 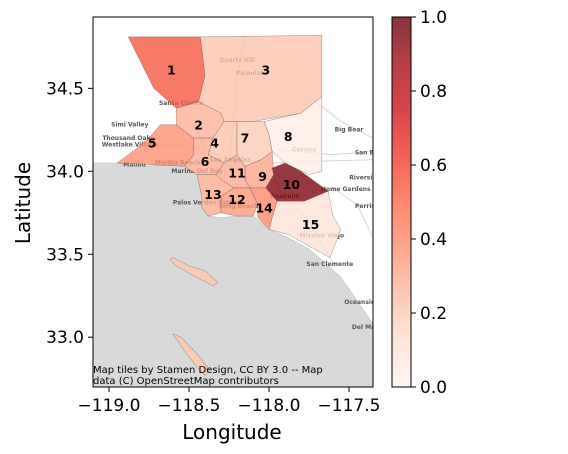 What do you see at coordinates (269, 406) in the screenshot?
I see `x-tick-label: −118.0` at bounding box center [269, 406].